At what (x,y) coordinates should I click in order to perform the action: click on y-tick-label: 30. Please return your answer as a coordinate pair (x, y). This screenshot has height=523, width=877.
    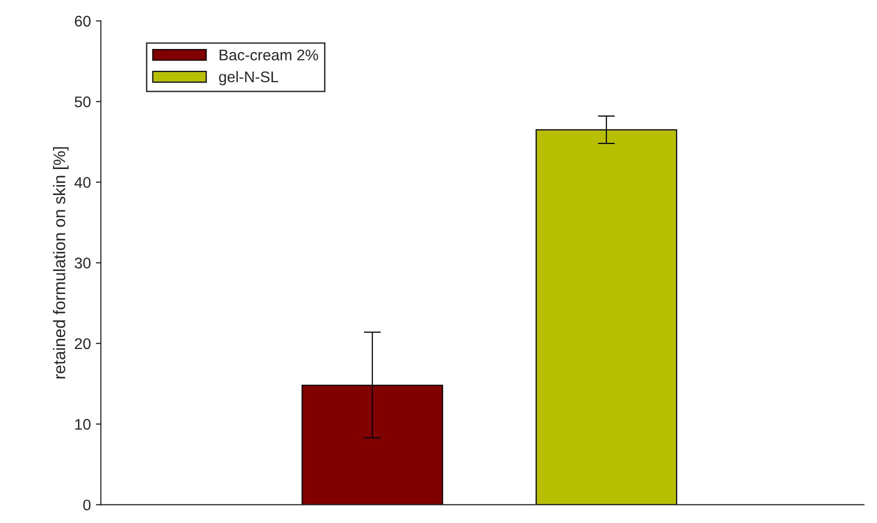
    Looking at the image, I should click on (82, 263).